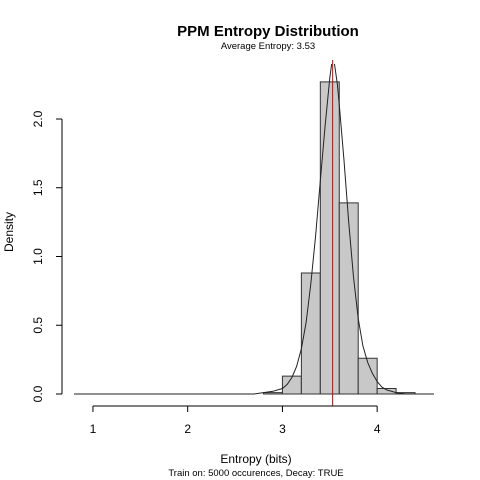 Image resolution: width=480 pixels, height=480 pixels. Describe the element at coordinates (268, 31) in the screenshot. I see `chart-title: PPM Entropy Distribution` at that location.